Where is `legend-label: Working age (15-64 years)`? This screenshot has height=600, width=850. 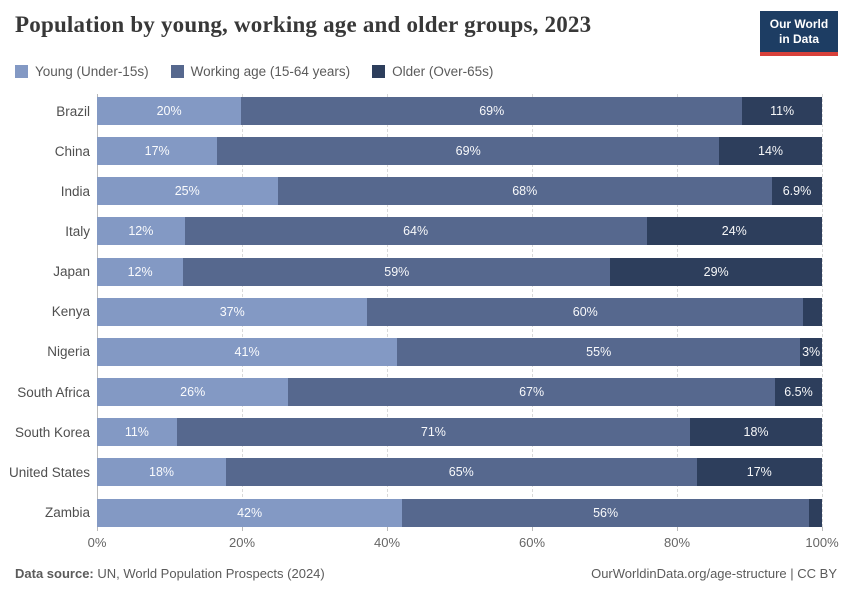
legend-label: Working age (15-64 years) is located at coordinates (270, 71).